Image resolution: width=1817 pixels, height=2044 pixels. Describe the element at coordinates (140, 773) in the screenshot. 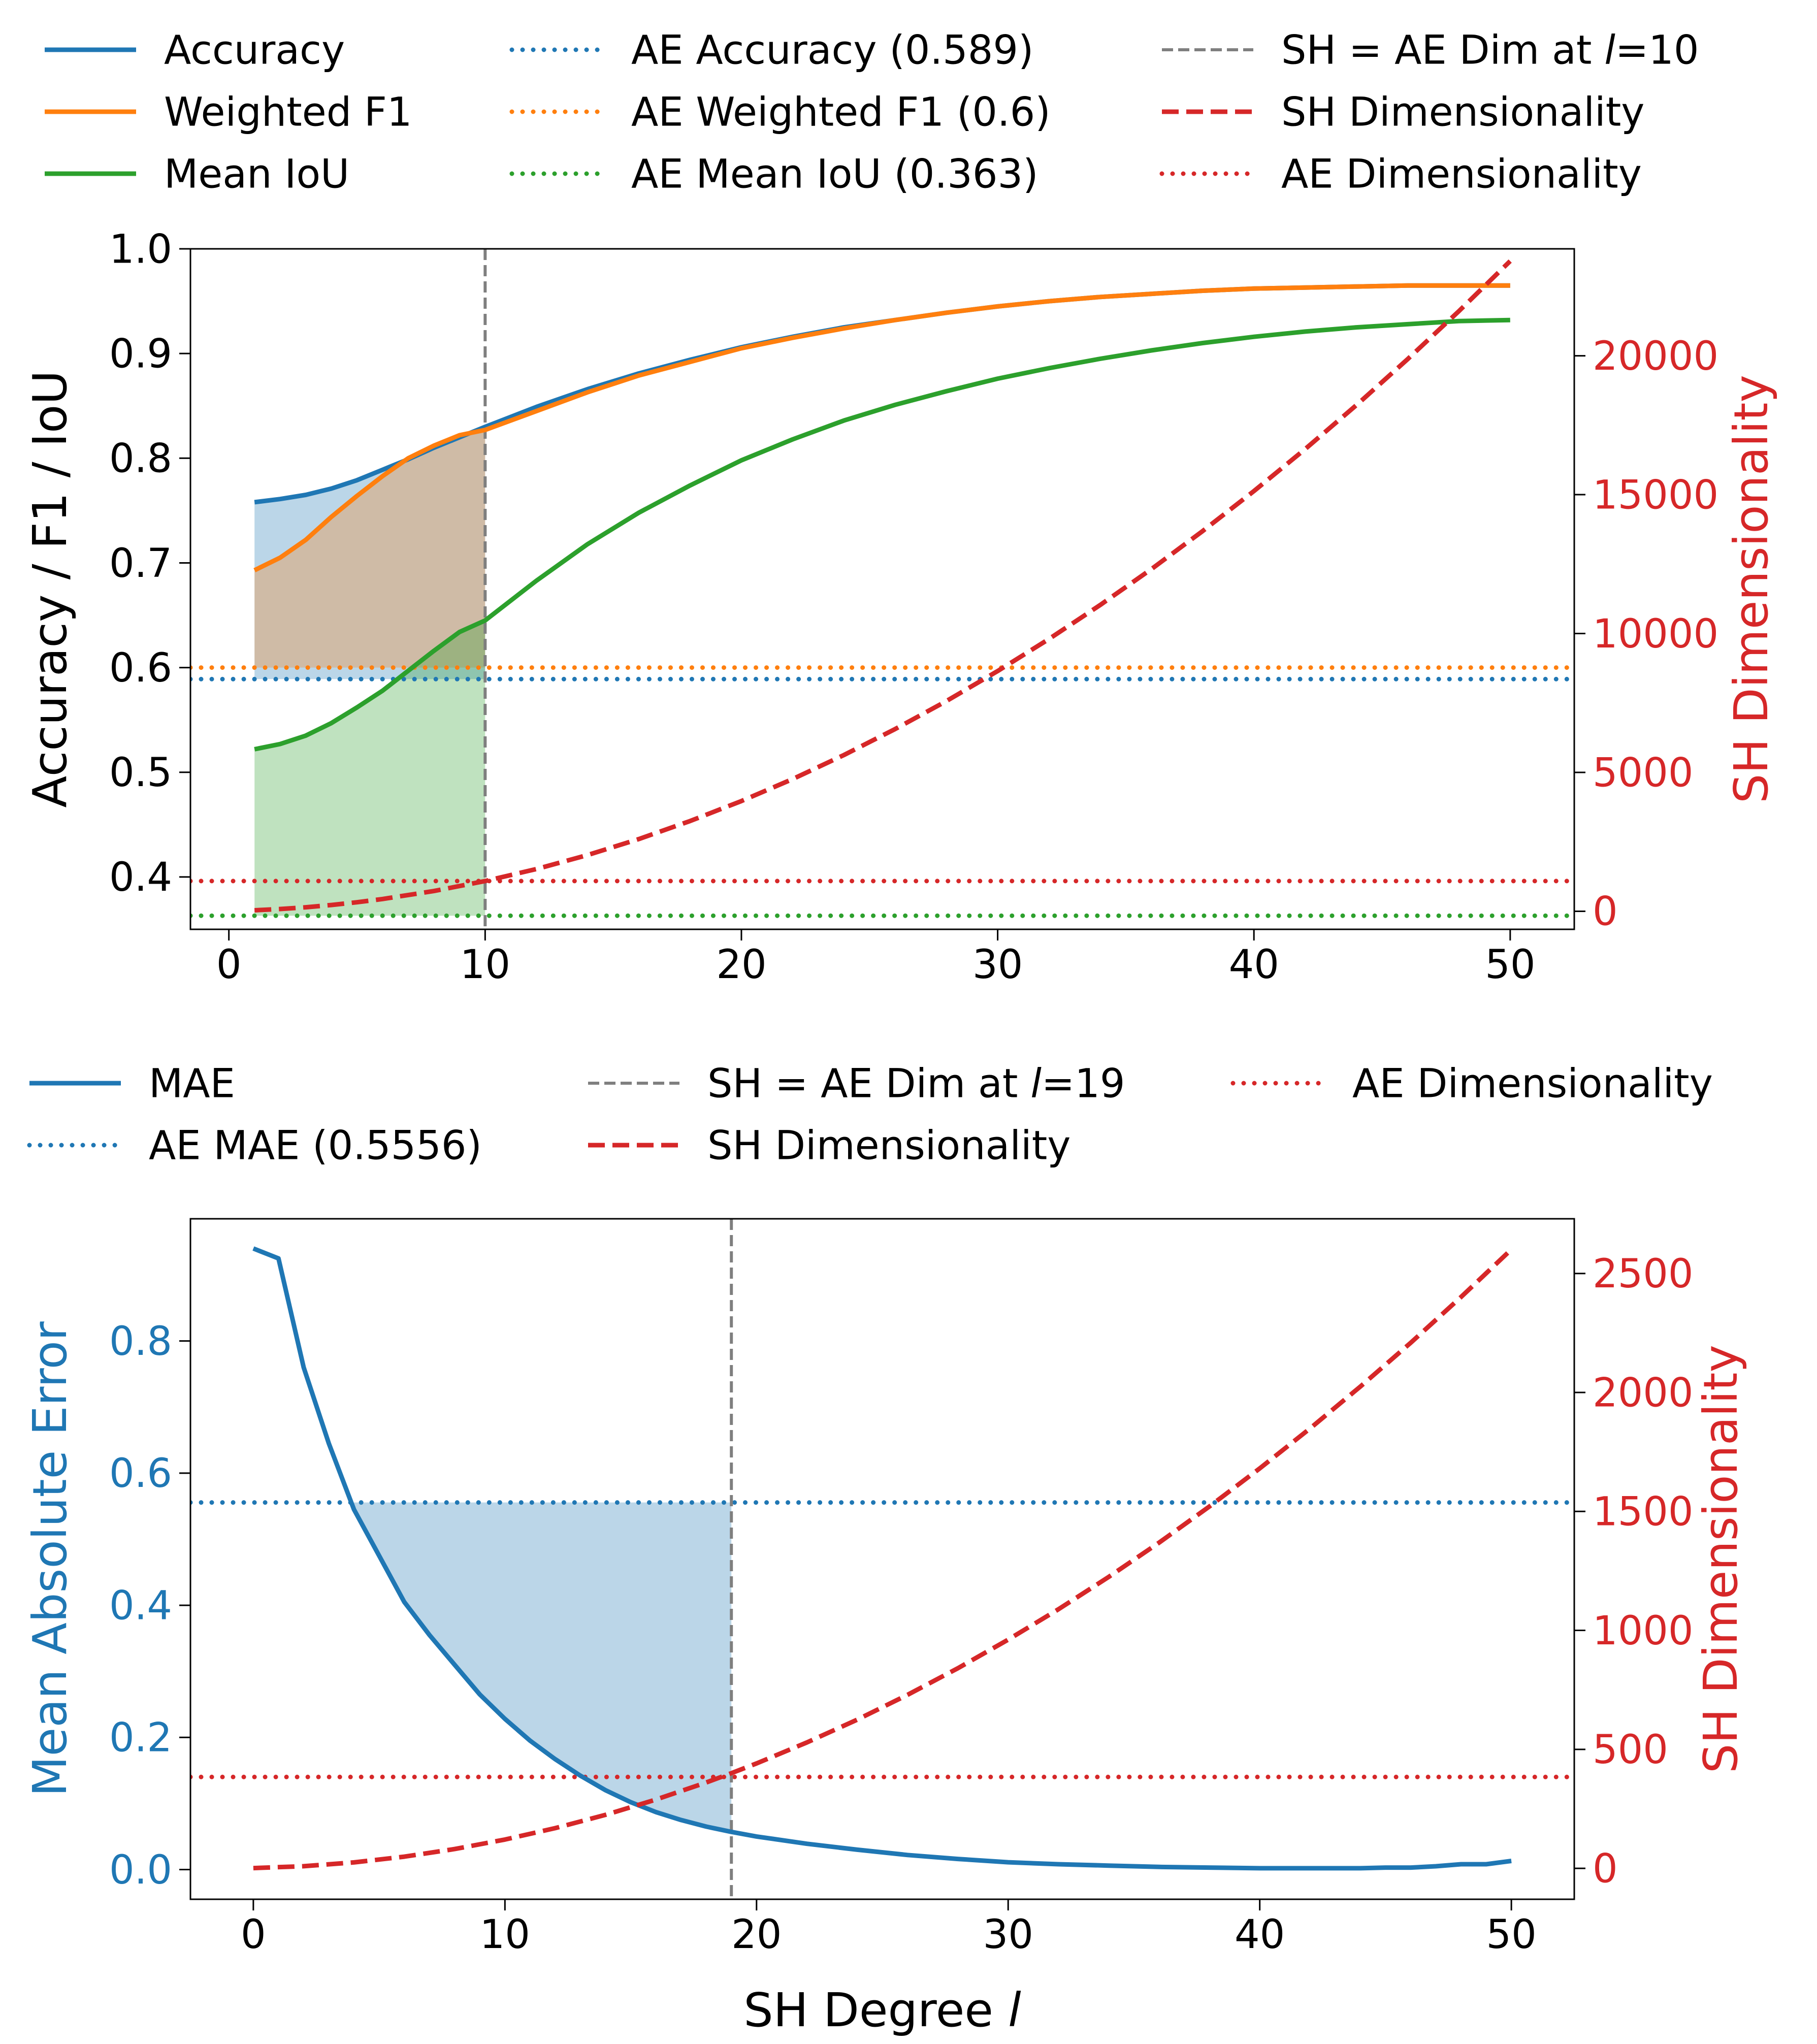

I see `y-tick-label: 0.5` at that location.